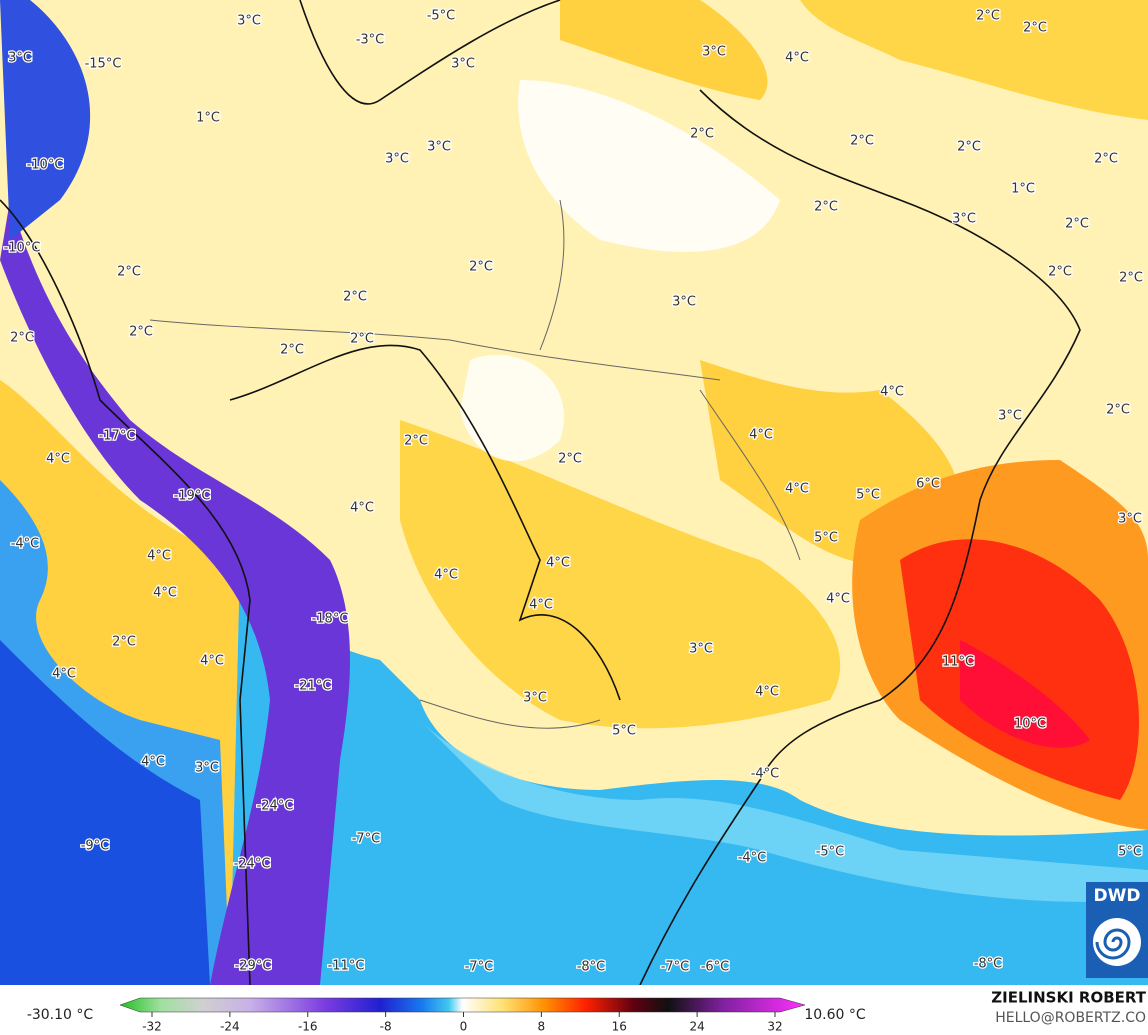 Image resolution: width=1148 pixels, height=1035 pixels. Describe the element at coordinates (192, 496) in the screenshot. I see `temperature-label: -19°C` at that location.